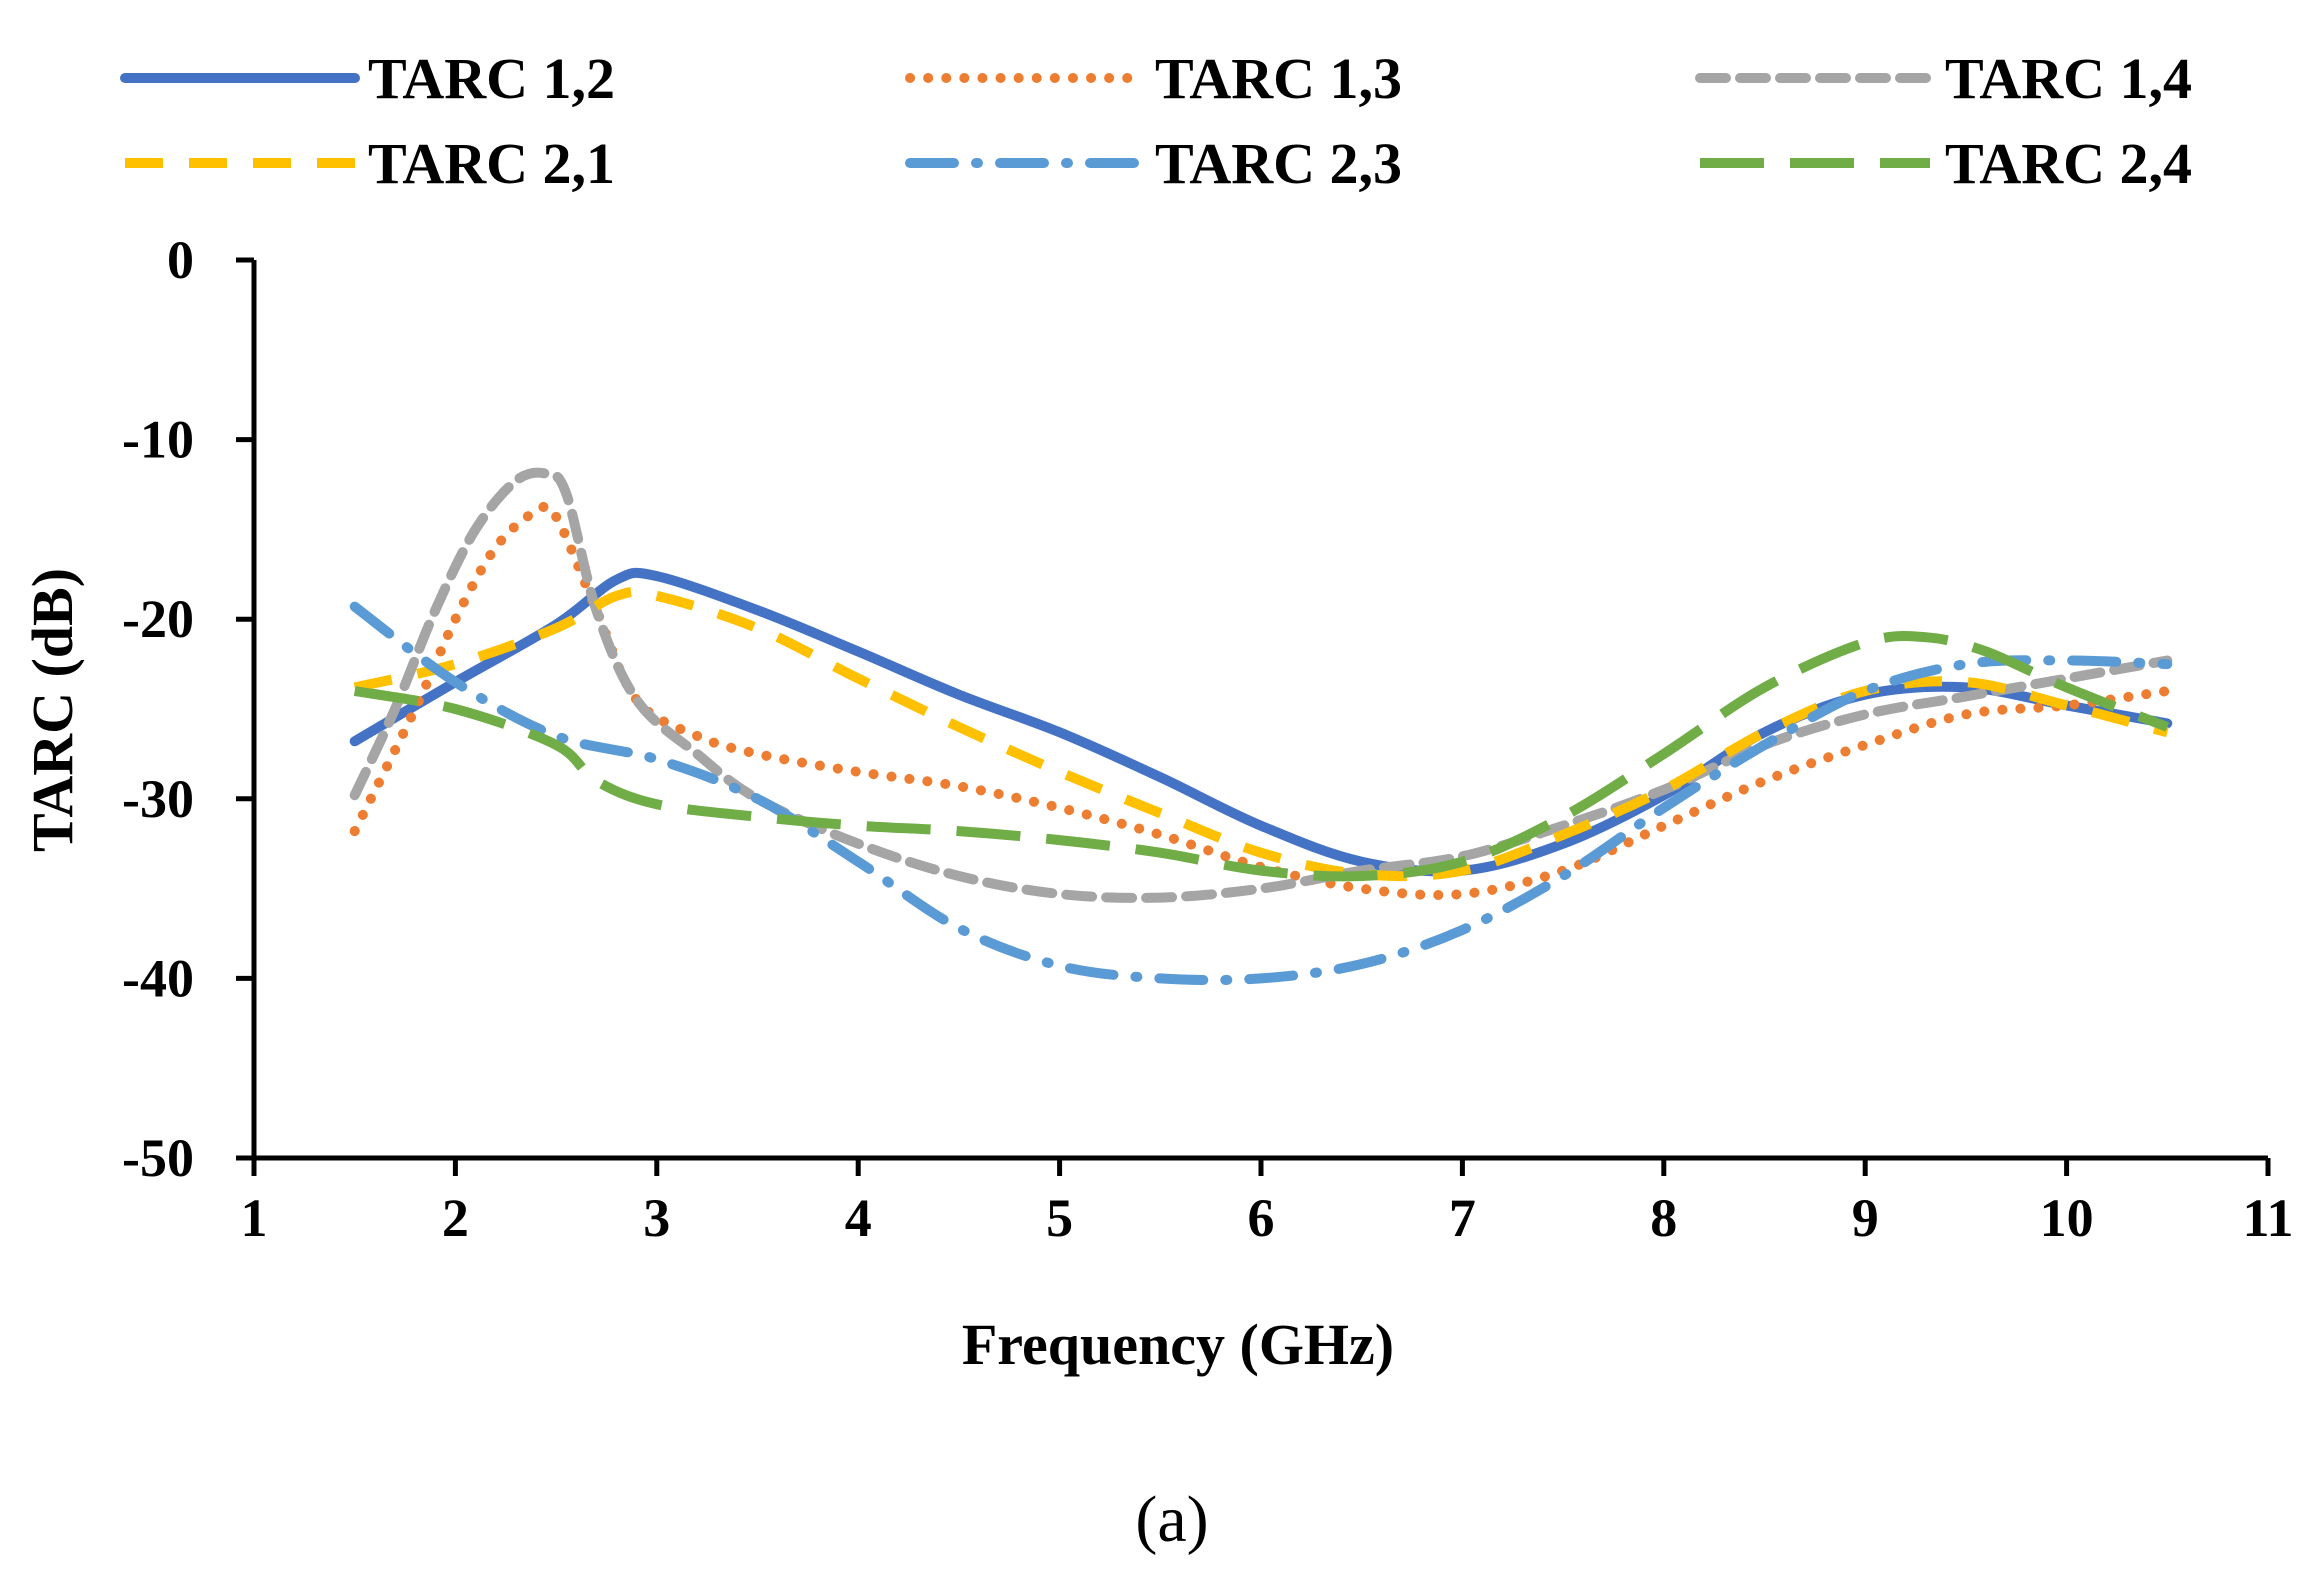 This screenshot has height=1581, width=2316. Describe the element at coordinates (158, 440) in the screenshot. I see `y-tick-label: -10` at that location.